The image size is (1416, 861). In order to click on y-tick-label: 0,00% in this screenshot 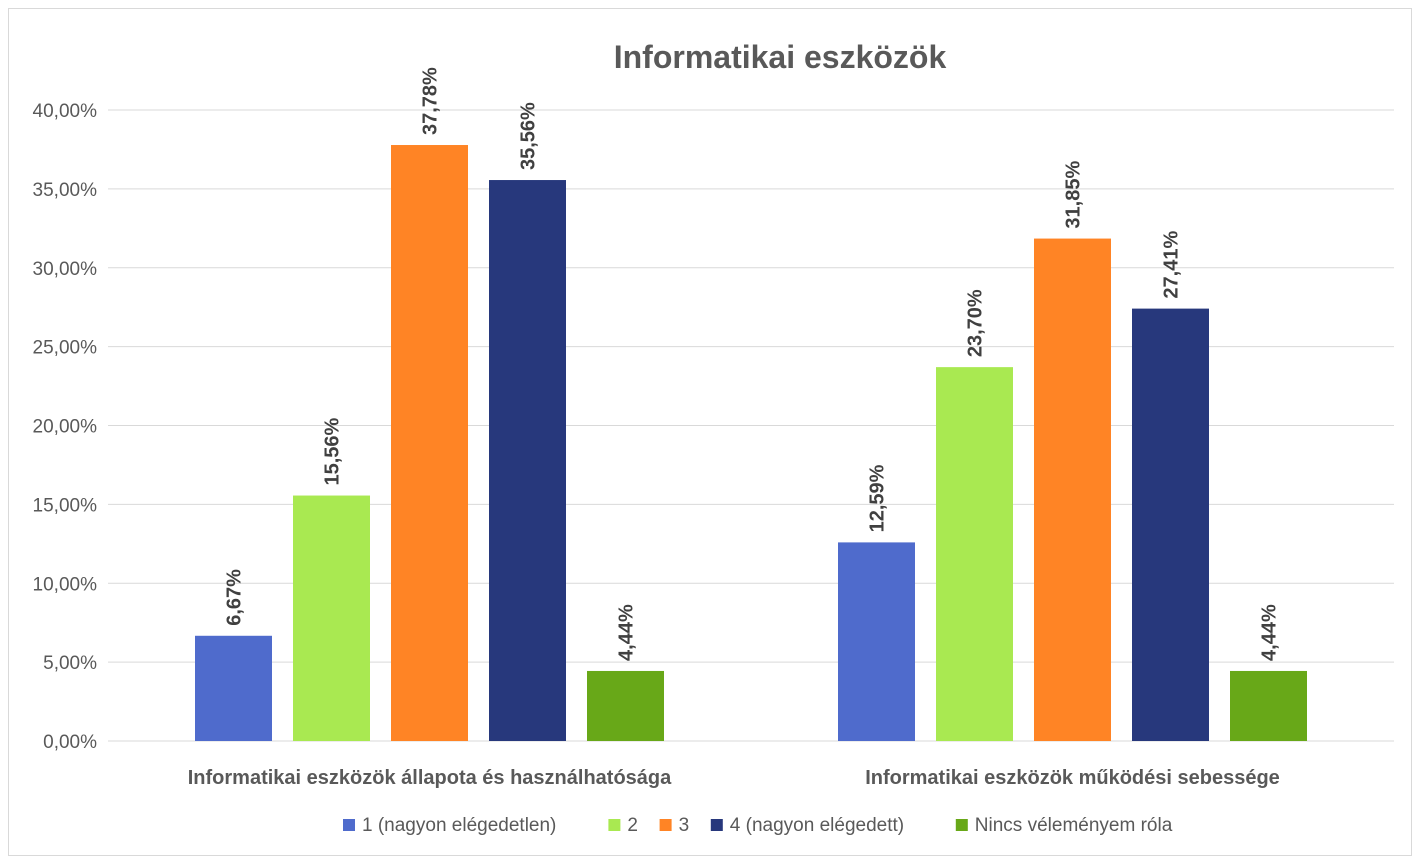, I will do `click(70, 742)`.